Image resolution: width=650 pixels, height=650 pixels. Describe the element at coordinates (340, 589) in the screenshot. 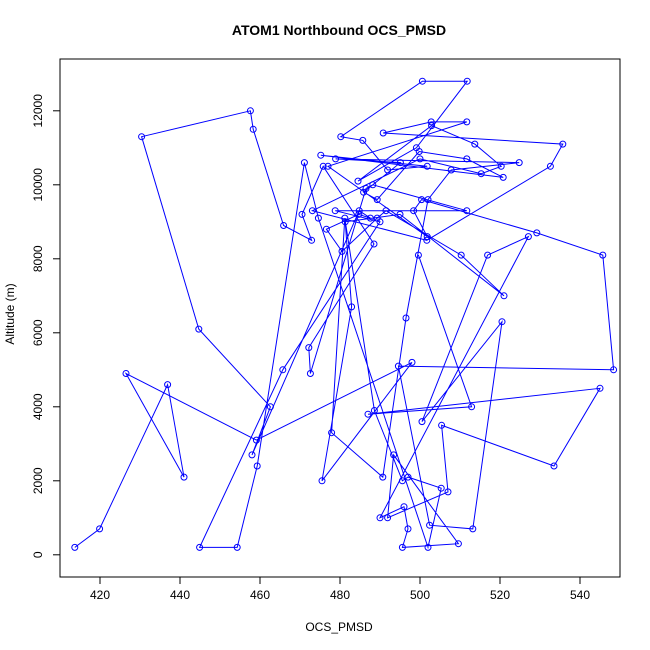

I see `x-axis: 420 440 460 480 500 520 540` at that location.